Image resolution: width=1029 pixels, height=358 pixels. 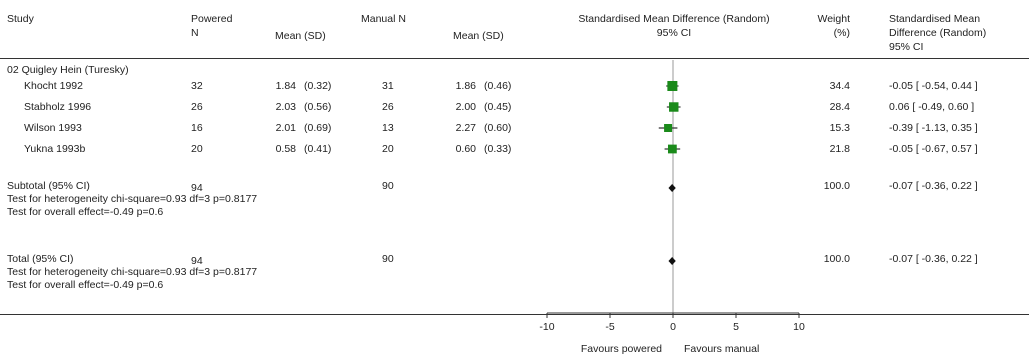 What do you see at coordinates (318, 107) in the screenshot?
I see `powered-sd: (0.56)` at bounding box center [318, 107].